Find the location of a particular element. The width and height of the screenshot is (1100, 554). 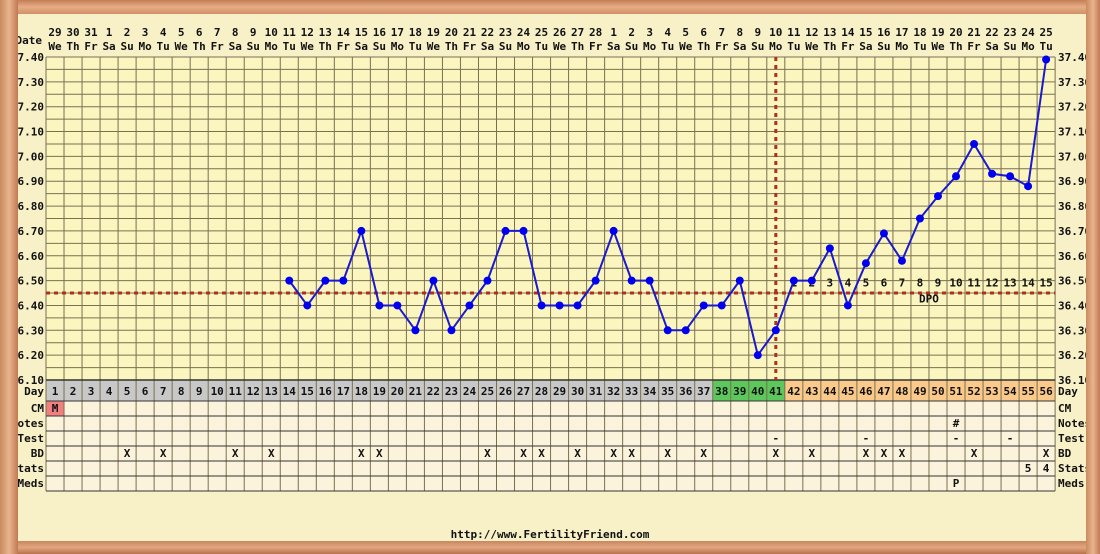

frame-left is located at coordinates (9, 277).